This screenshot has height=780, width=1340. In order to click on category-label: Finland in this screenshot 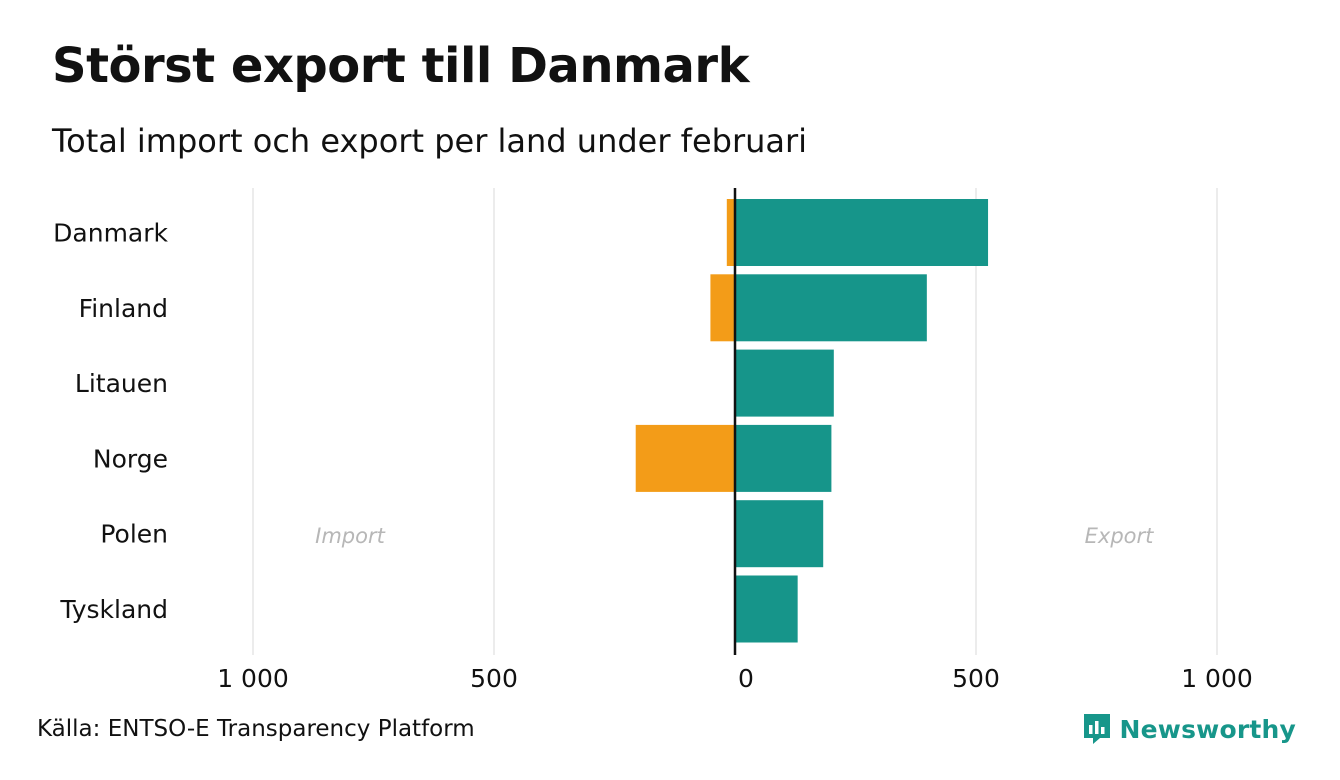, I will do `click(123, 308)`.